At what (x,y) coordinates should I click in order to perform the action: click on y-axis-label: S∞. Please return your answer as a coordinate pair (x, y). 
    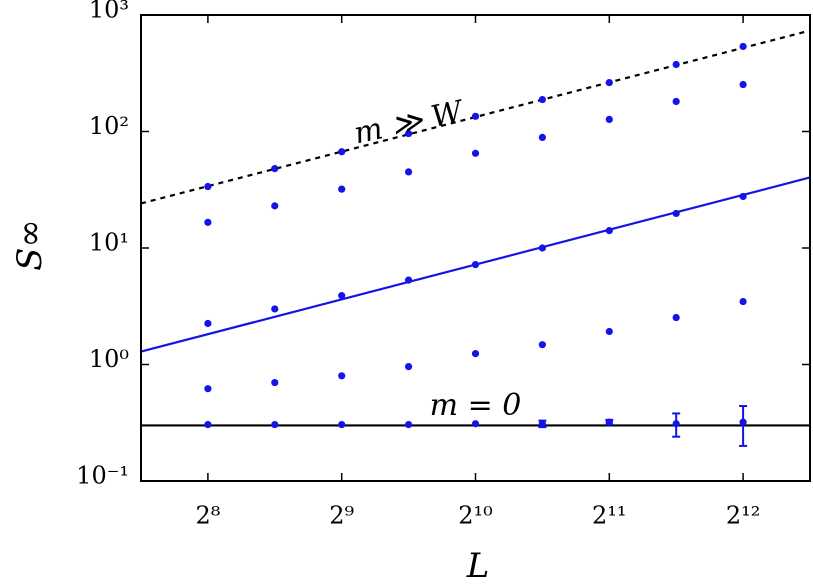
    Looking at the image, I should click on (30, 245).